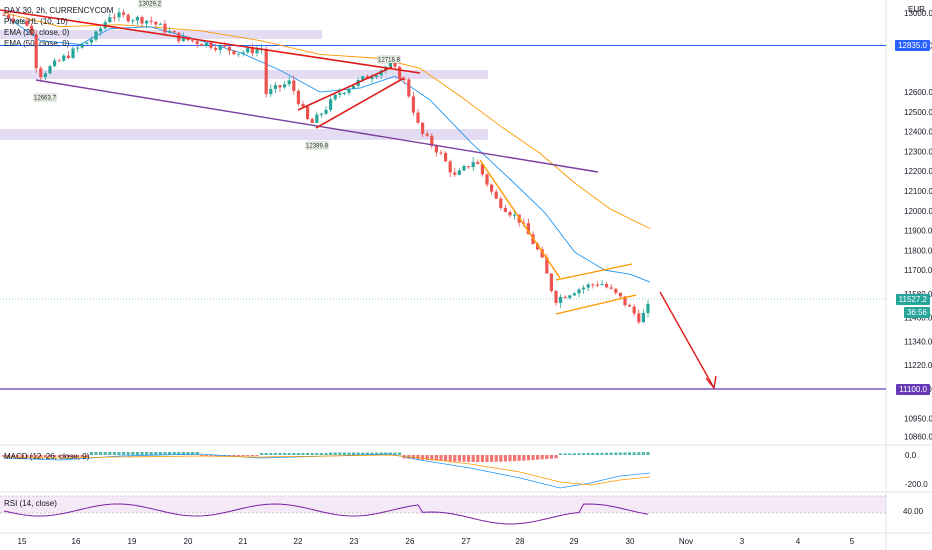  I want to click on rising-wedge-lower, so click(360, 103).